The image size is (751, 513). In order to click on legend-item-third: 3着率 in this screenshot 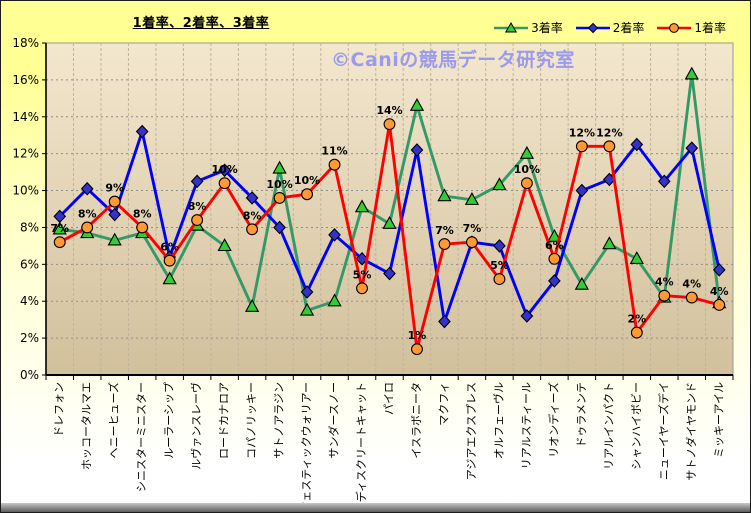, I will do `click(528, 27)`.